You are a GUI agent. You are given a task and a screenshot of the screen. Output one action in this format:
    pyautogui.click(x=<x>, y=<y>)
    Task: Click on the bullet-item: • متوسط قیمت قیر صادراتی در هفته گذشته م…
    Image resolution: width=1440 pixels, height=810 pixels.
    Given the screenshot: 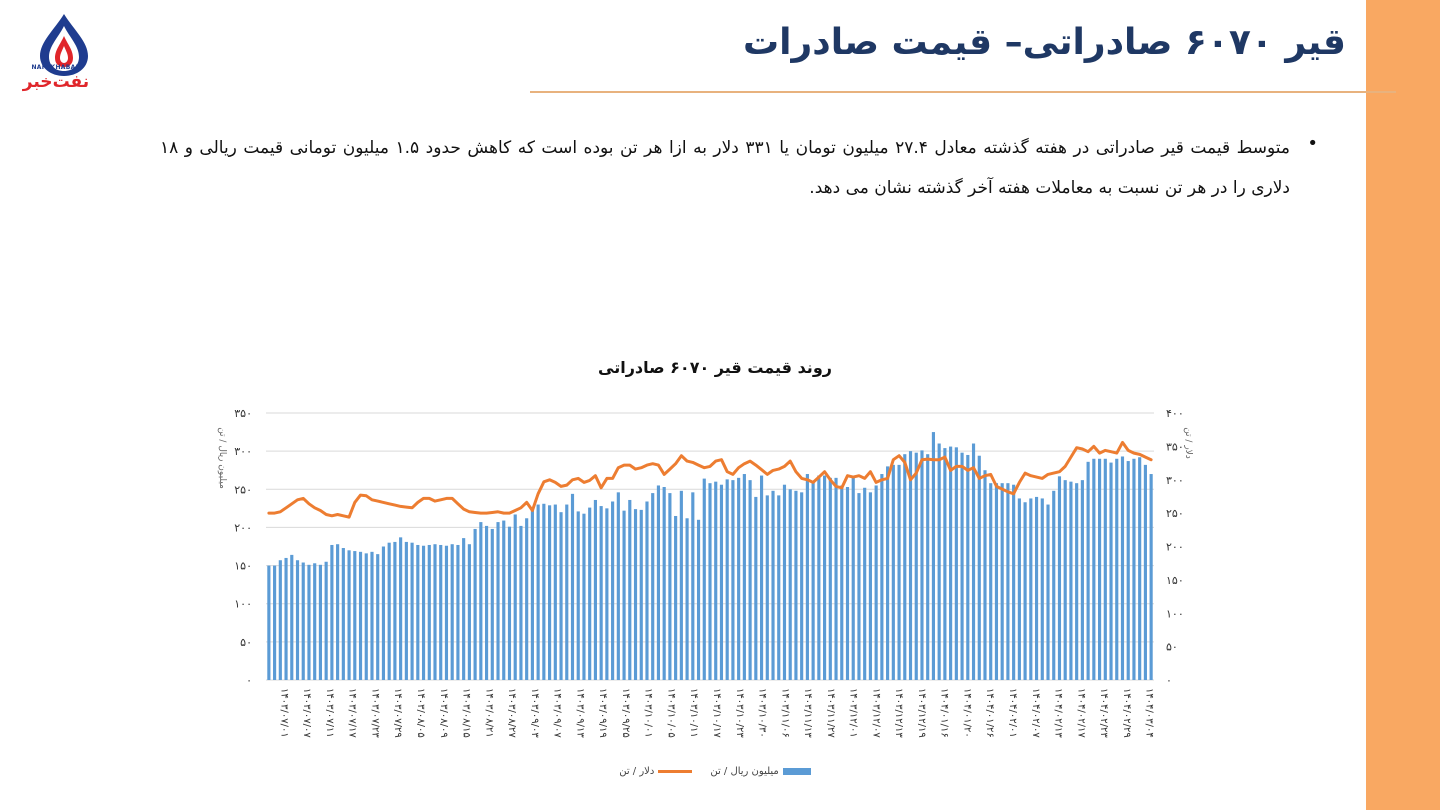 What is the action you would take?
    pyautogui.click(x=725, y=168)
    